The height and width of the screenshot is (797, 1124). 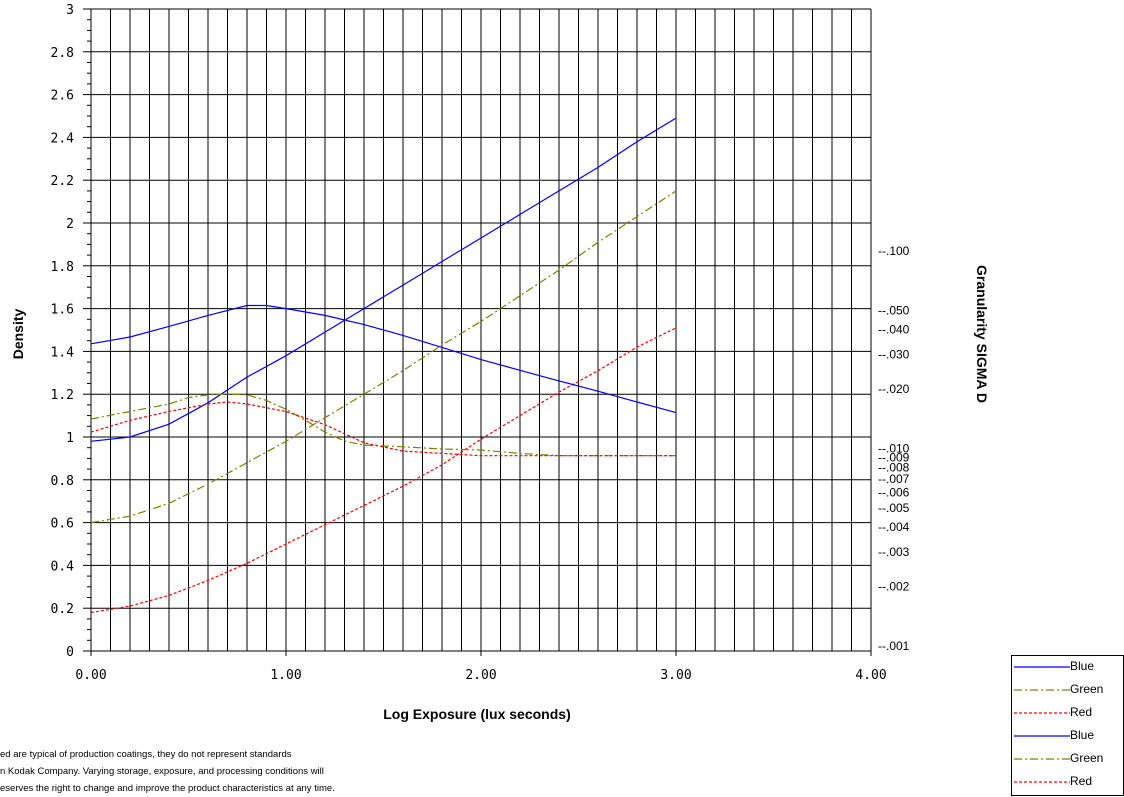 What do you see at coordinates (870, 675) in the screenshot?
I see `x-tick-label: 4.00` at bounding box center [870, 675].